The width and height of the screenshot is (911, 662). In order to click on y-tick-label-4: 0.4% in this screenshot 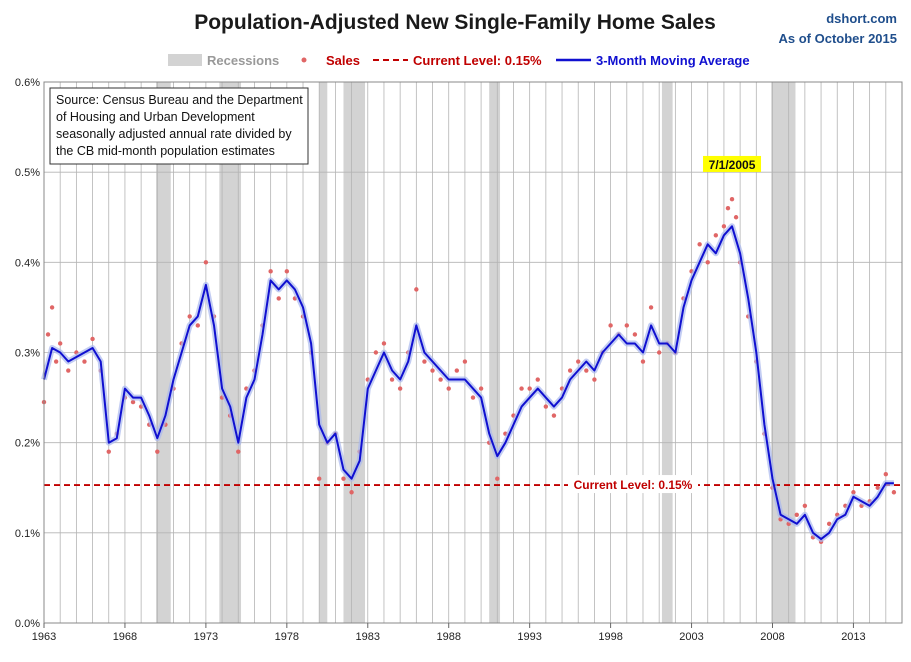, I will do `click(27, 263)`.